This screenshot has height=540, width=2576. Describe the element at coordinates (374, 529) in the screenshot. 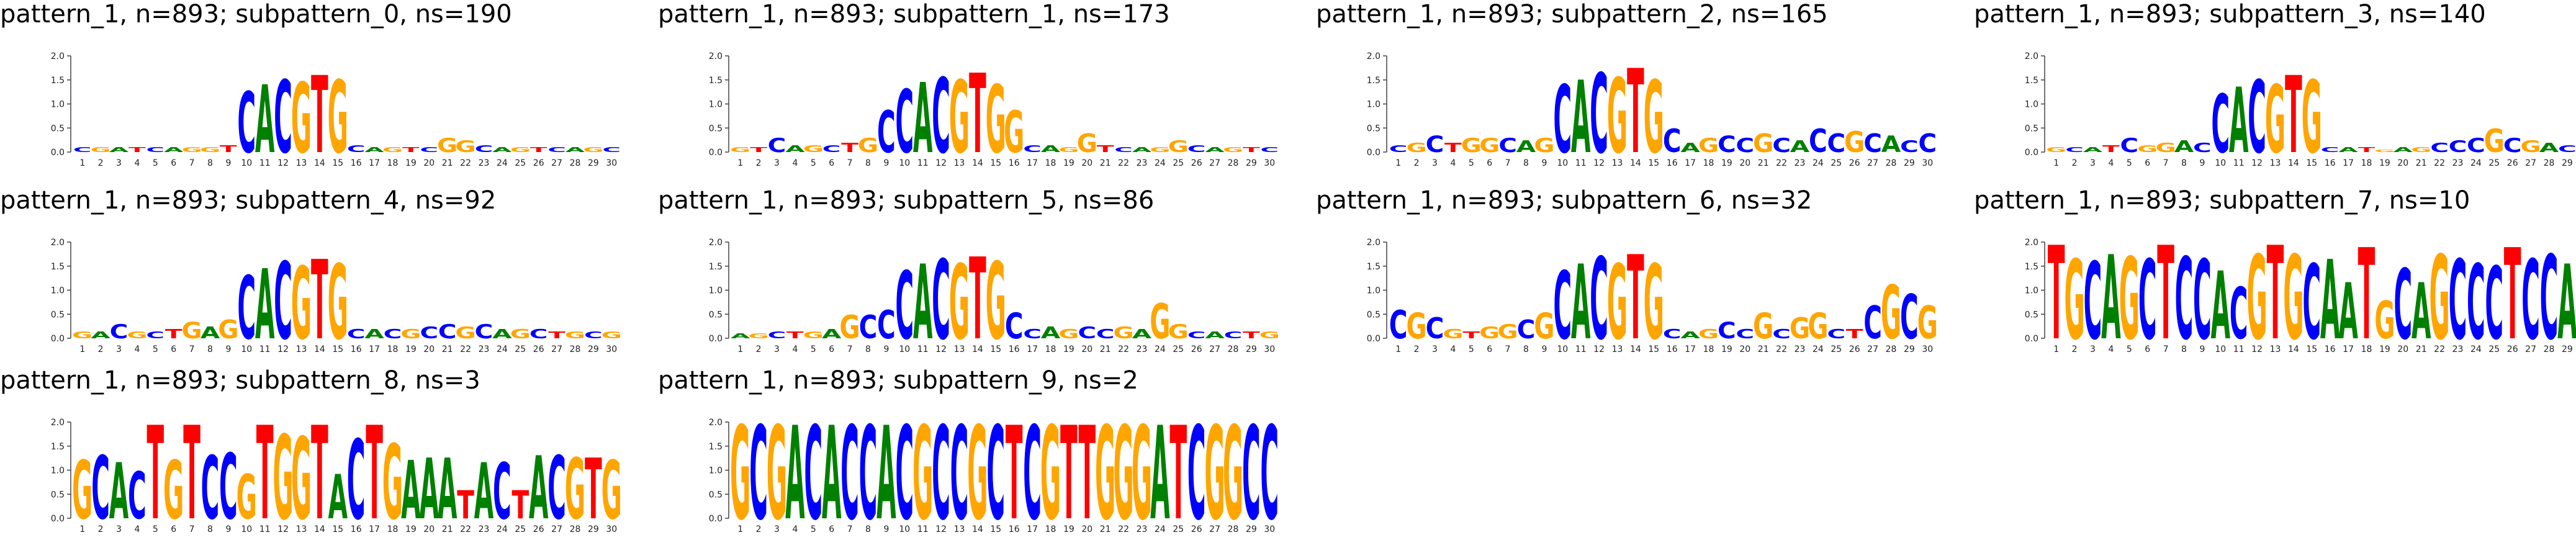

I see `x-tick-label: 17` at that location.